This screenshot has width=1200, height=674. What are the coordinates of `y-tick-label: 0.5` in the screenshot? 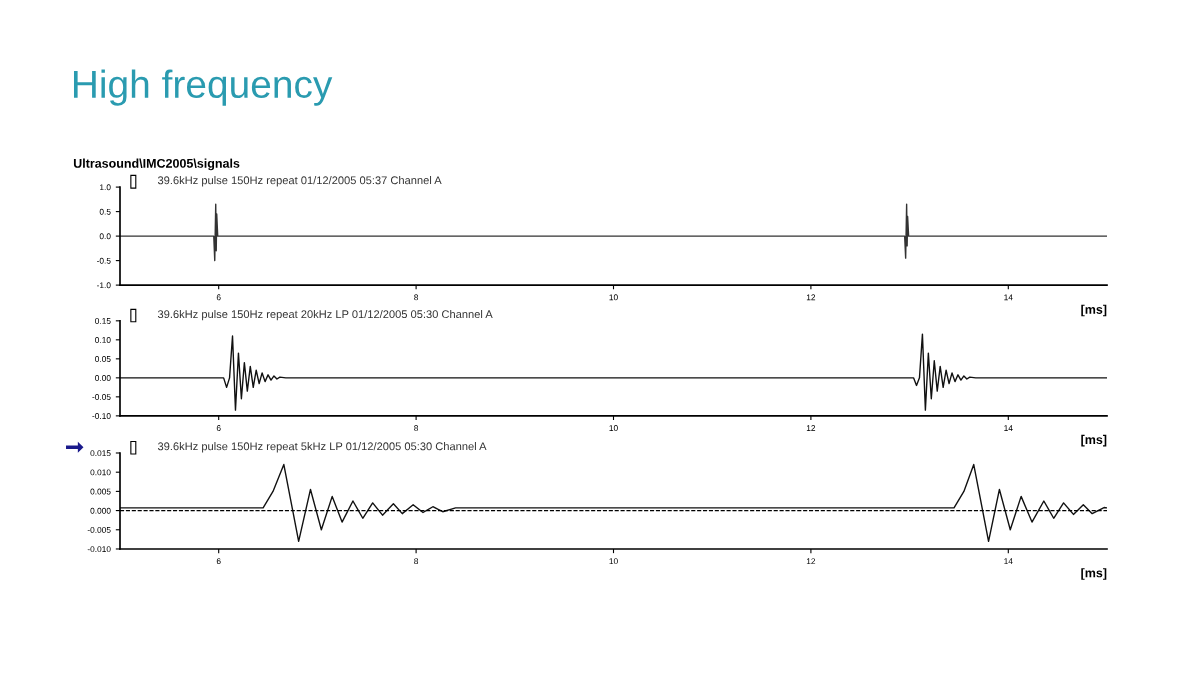 It's located at (105, 211).